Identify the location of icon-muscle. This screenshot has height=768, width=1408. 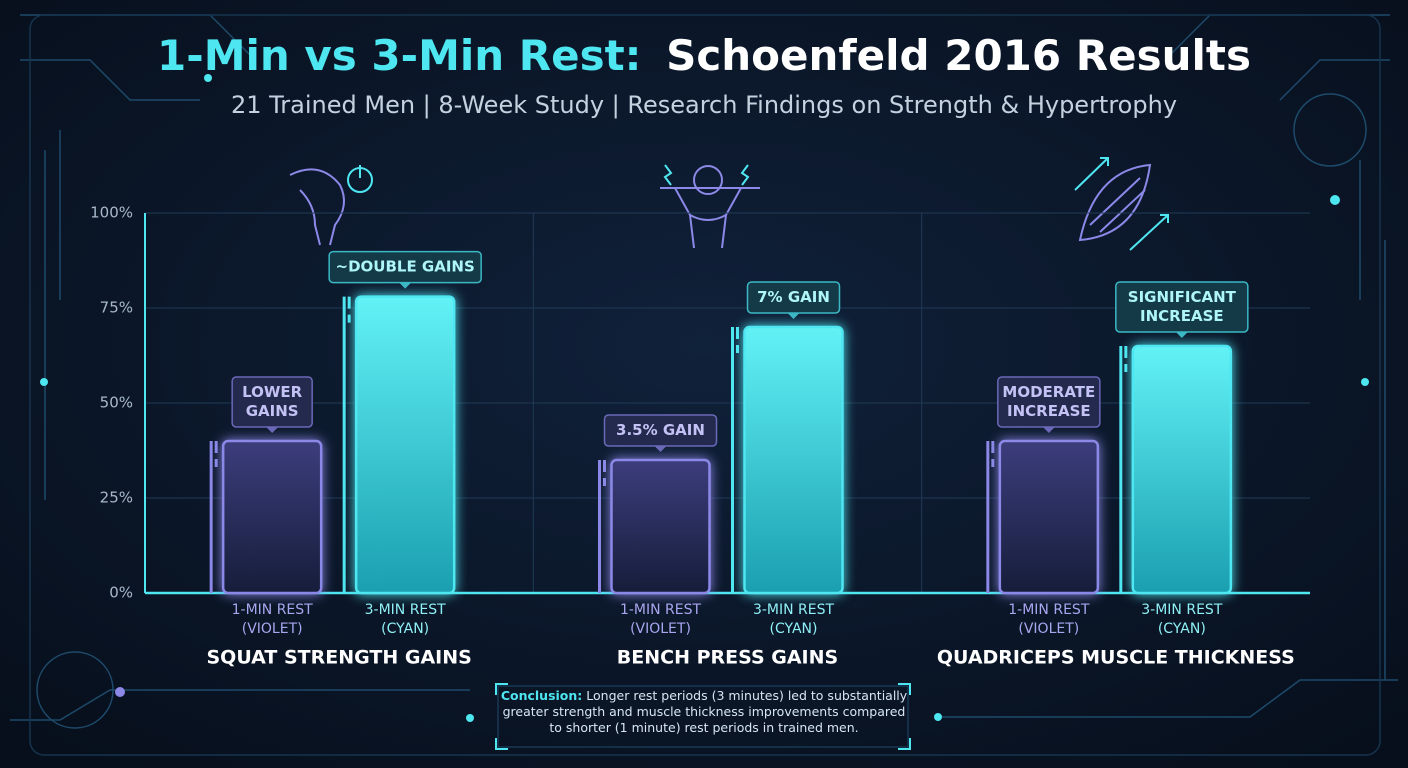
(1121, 204).